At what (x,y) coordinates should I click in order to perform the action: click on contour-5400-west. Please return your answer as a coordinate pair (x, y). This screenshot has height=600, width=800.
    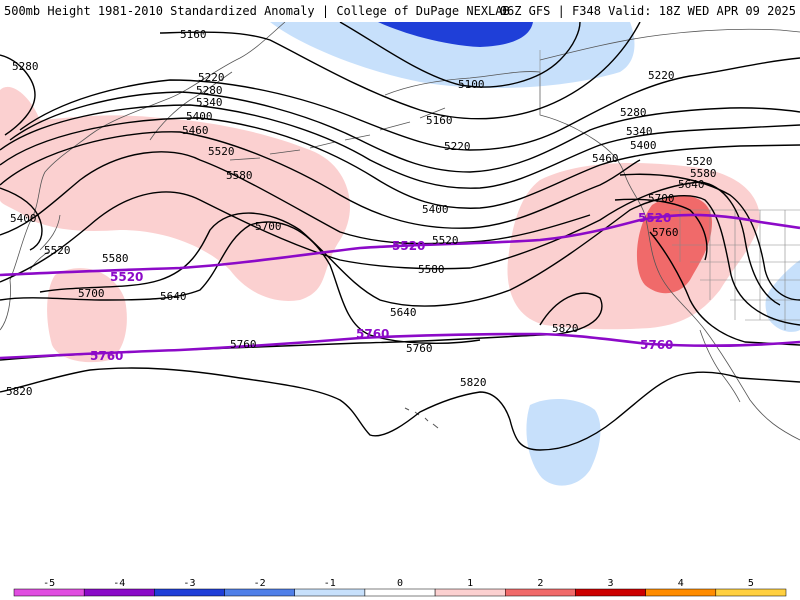
    Looking at the image, I should click on (21, 219).